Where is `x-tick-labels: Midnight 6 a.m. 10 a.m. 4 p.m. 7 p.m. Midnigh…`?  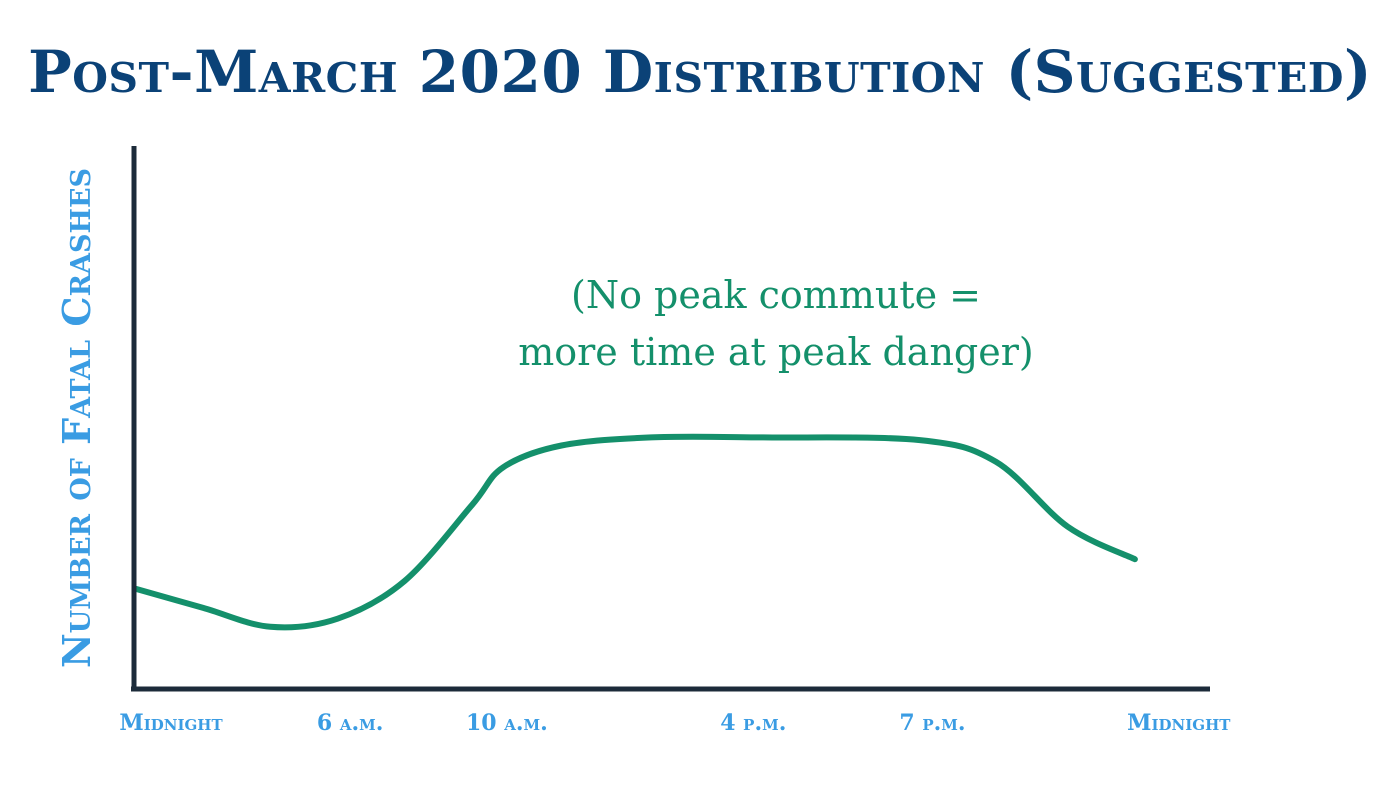 x-tick-labels: Midnight 6 a.m. 10 a.m. 4 p.m. 7 p.m. Midnigh… is located at coordinates (675, 723).